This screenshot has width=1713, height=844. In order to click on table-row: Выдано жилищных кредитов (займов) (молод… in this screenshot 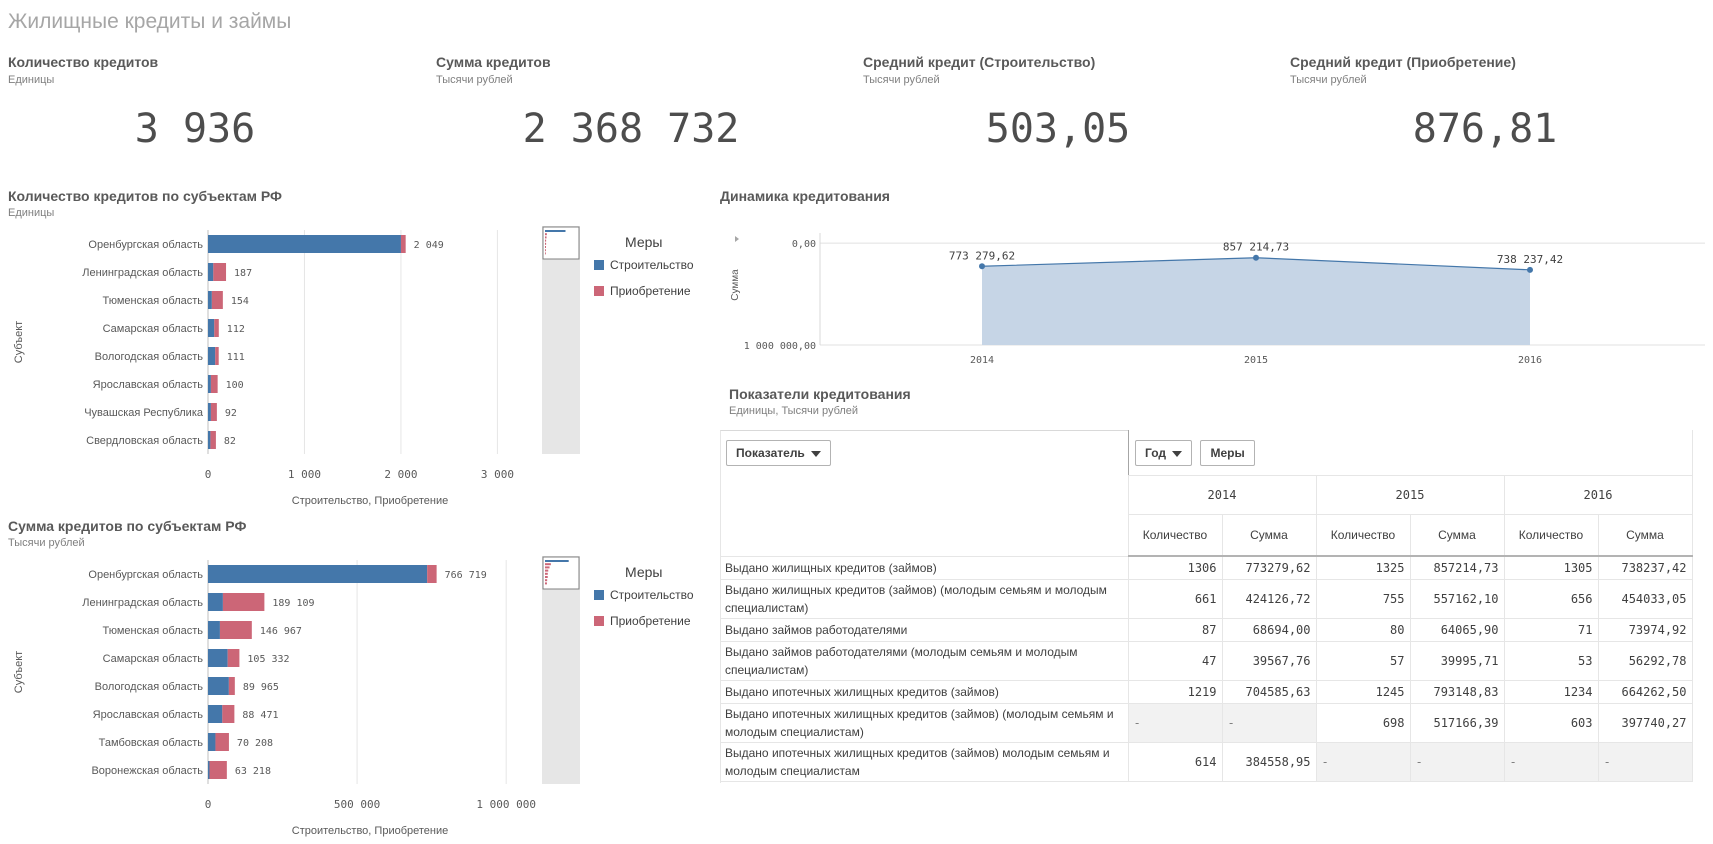, I will do `click(1206, 598)`.